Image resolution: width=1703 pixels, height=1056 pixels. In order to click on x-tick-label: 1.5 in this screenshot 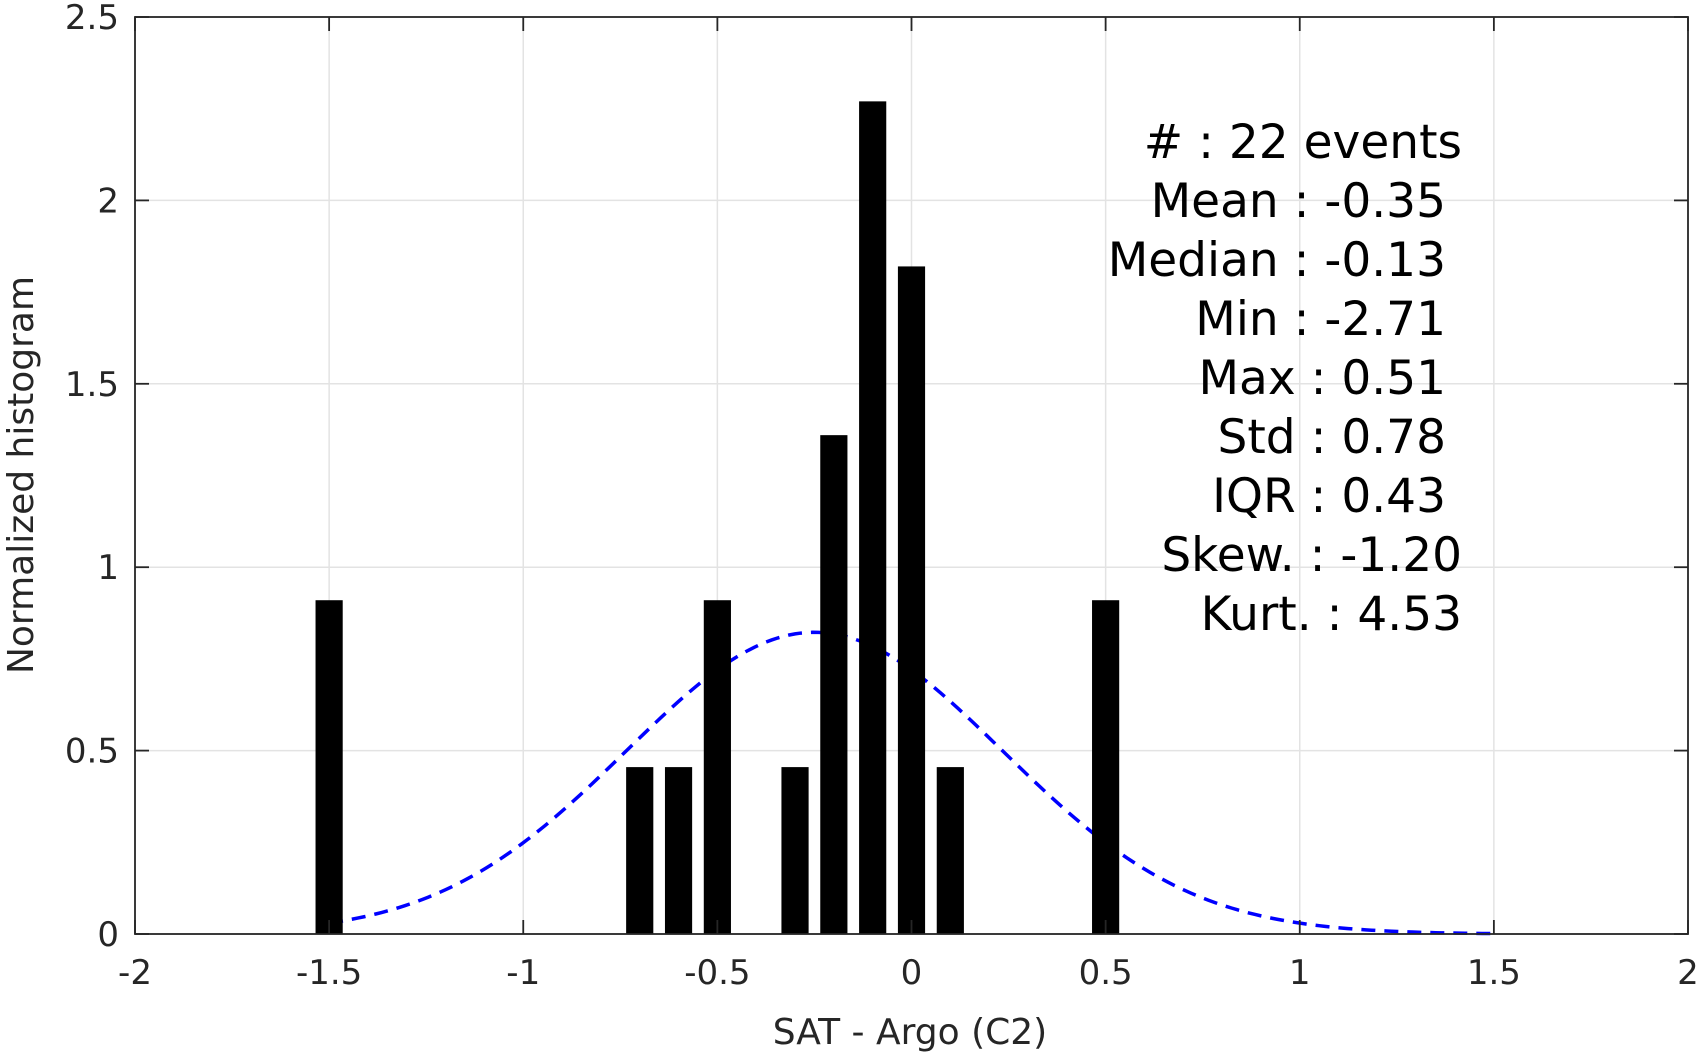, I will do `click(1494, 973)`.